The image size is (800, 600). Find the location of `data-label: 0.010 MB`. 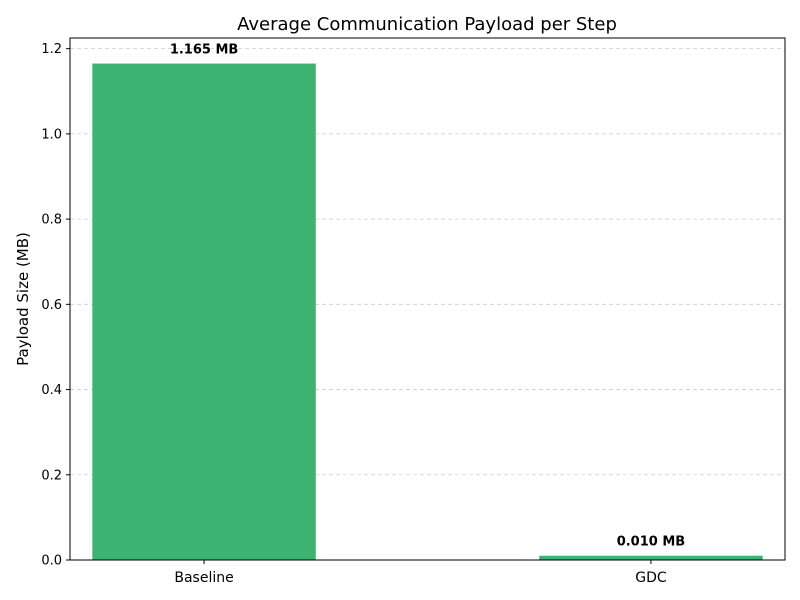

data-label: 0.010 MB is located at coordinates (651, 542).